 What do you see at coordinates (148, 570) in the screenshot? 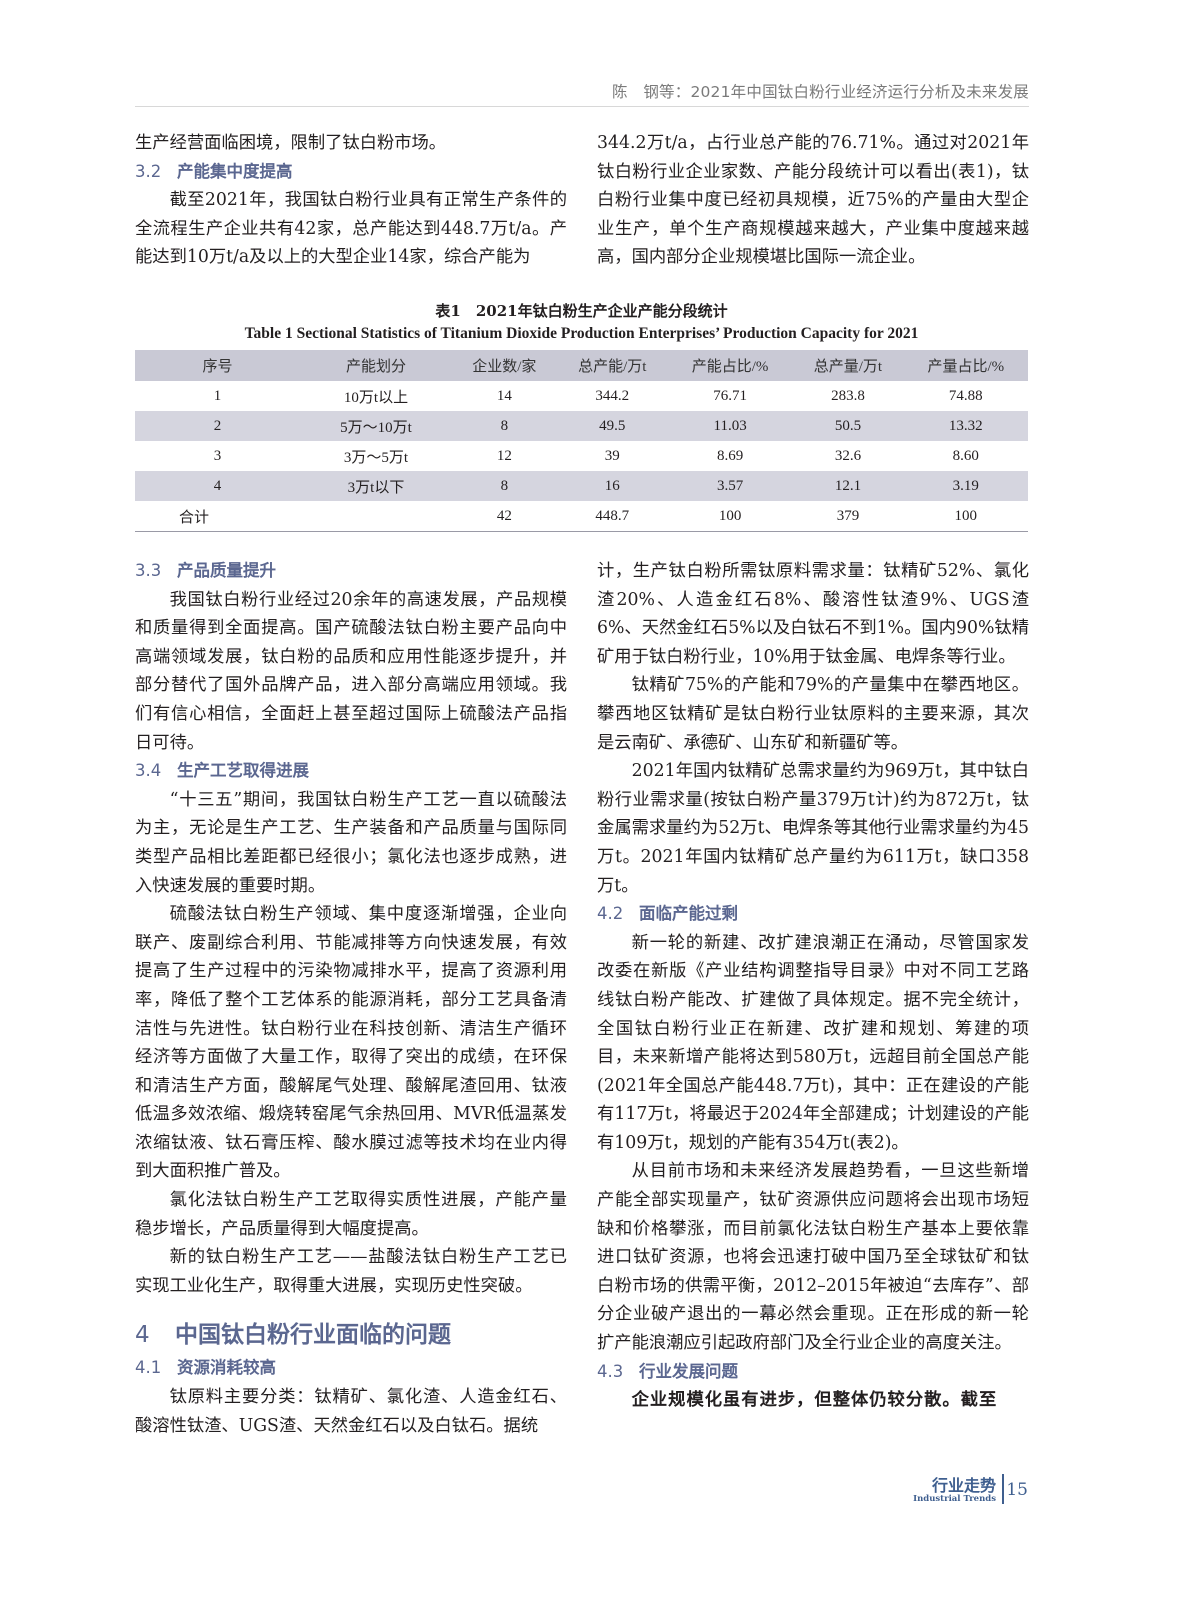
I see `section-number: 3.3` at bounding box center [148, 570].